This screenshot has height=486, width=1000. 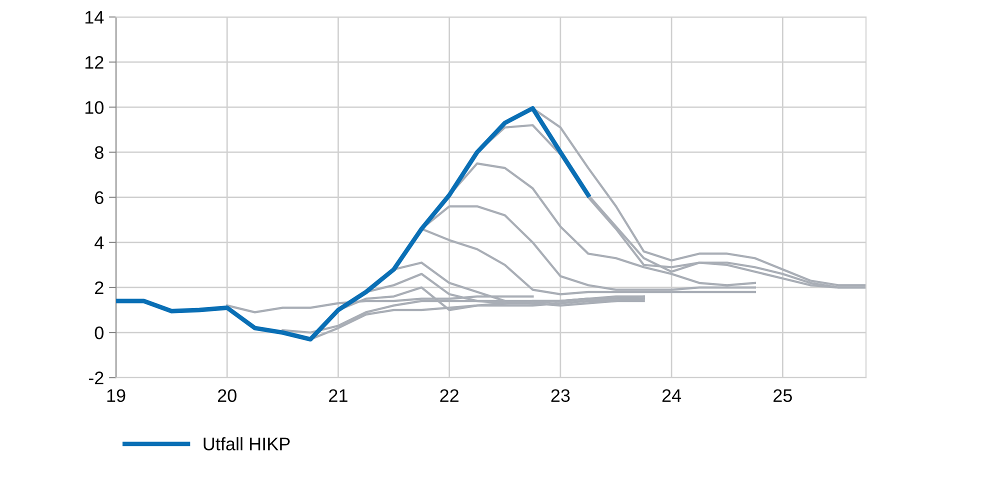 I want to click on y-tick-label: 10, so click(x=94, y=107).